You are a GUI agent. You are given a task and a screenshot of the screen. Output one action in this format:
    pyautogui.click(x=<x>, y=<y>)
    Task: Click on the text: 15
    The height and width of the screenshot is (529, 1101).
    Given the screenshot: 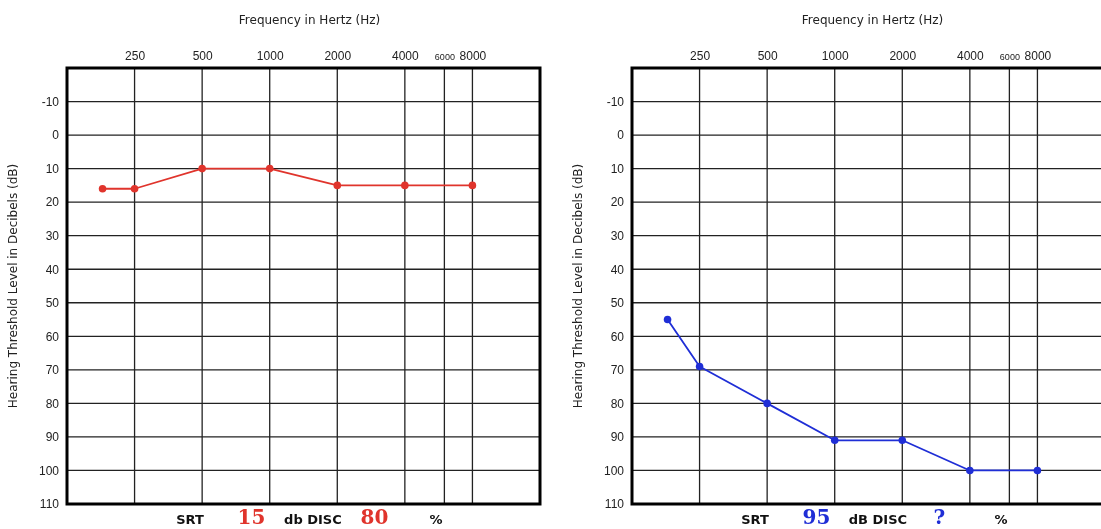 What is the action you would take?
    pyautogui.click(x=251, y=517)
    